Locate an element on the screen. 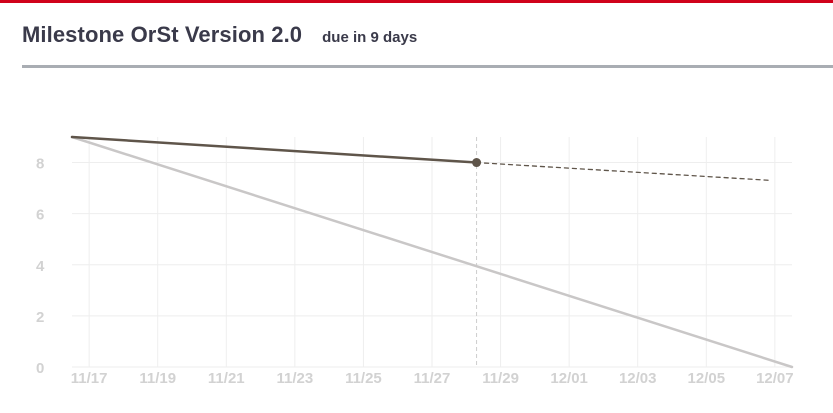 This screenshot has height=413, width=833. x-tick-label: 11/17 is located at coordinates (89, 378).